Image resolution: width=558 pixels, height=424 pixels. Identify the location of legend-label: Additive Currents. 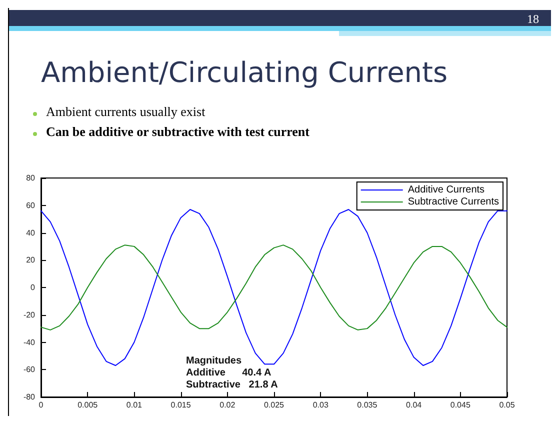
(446, 190).